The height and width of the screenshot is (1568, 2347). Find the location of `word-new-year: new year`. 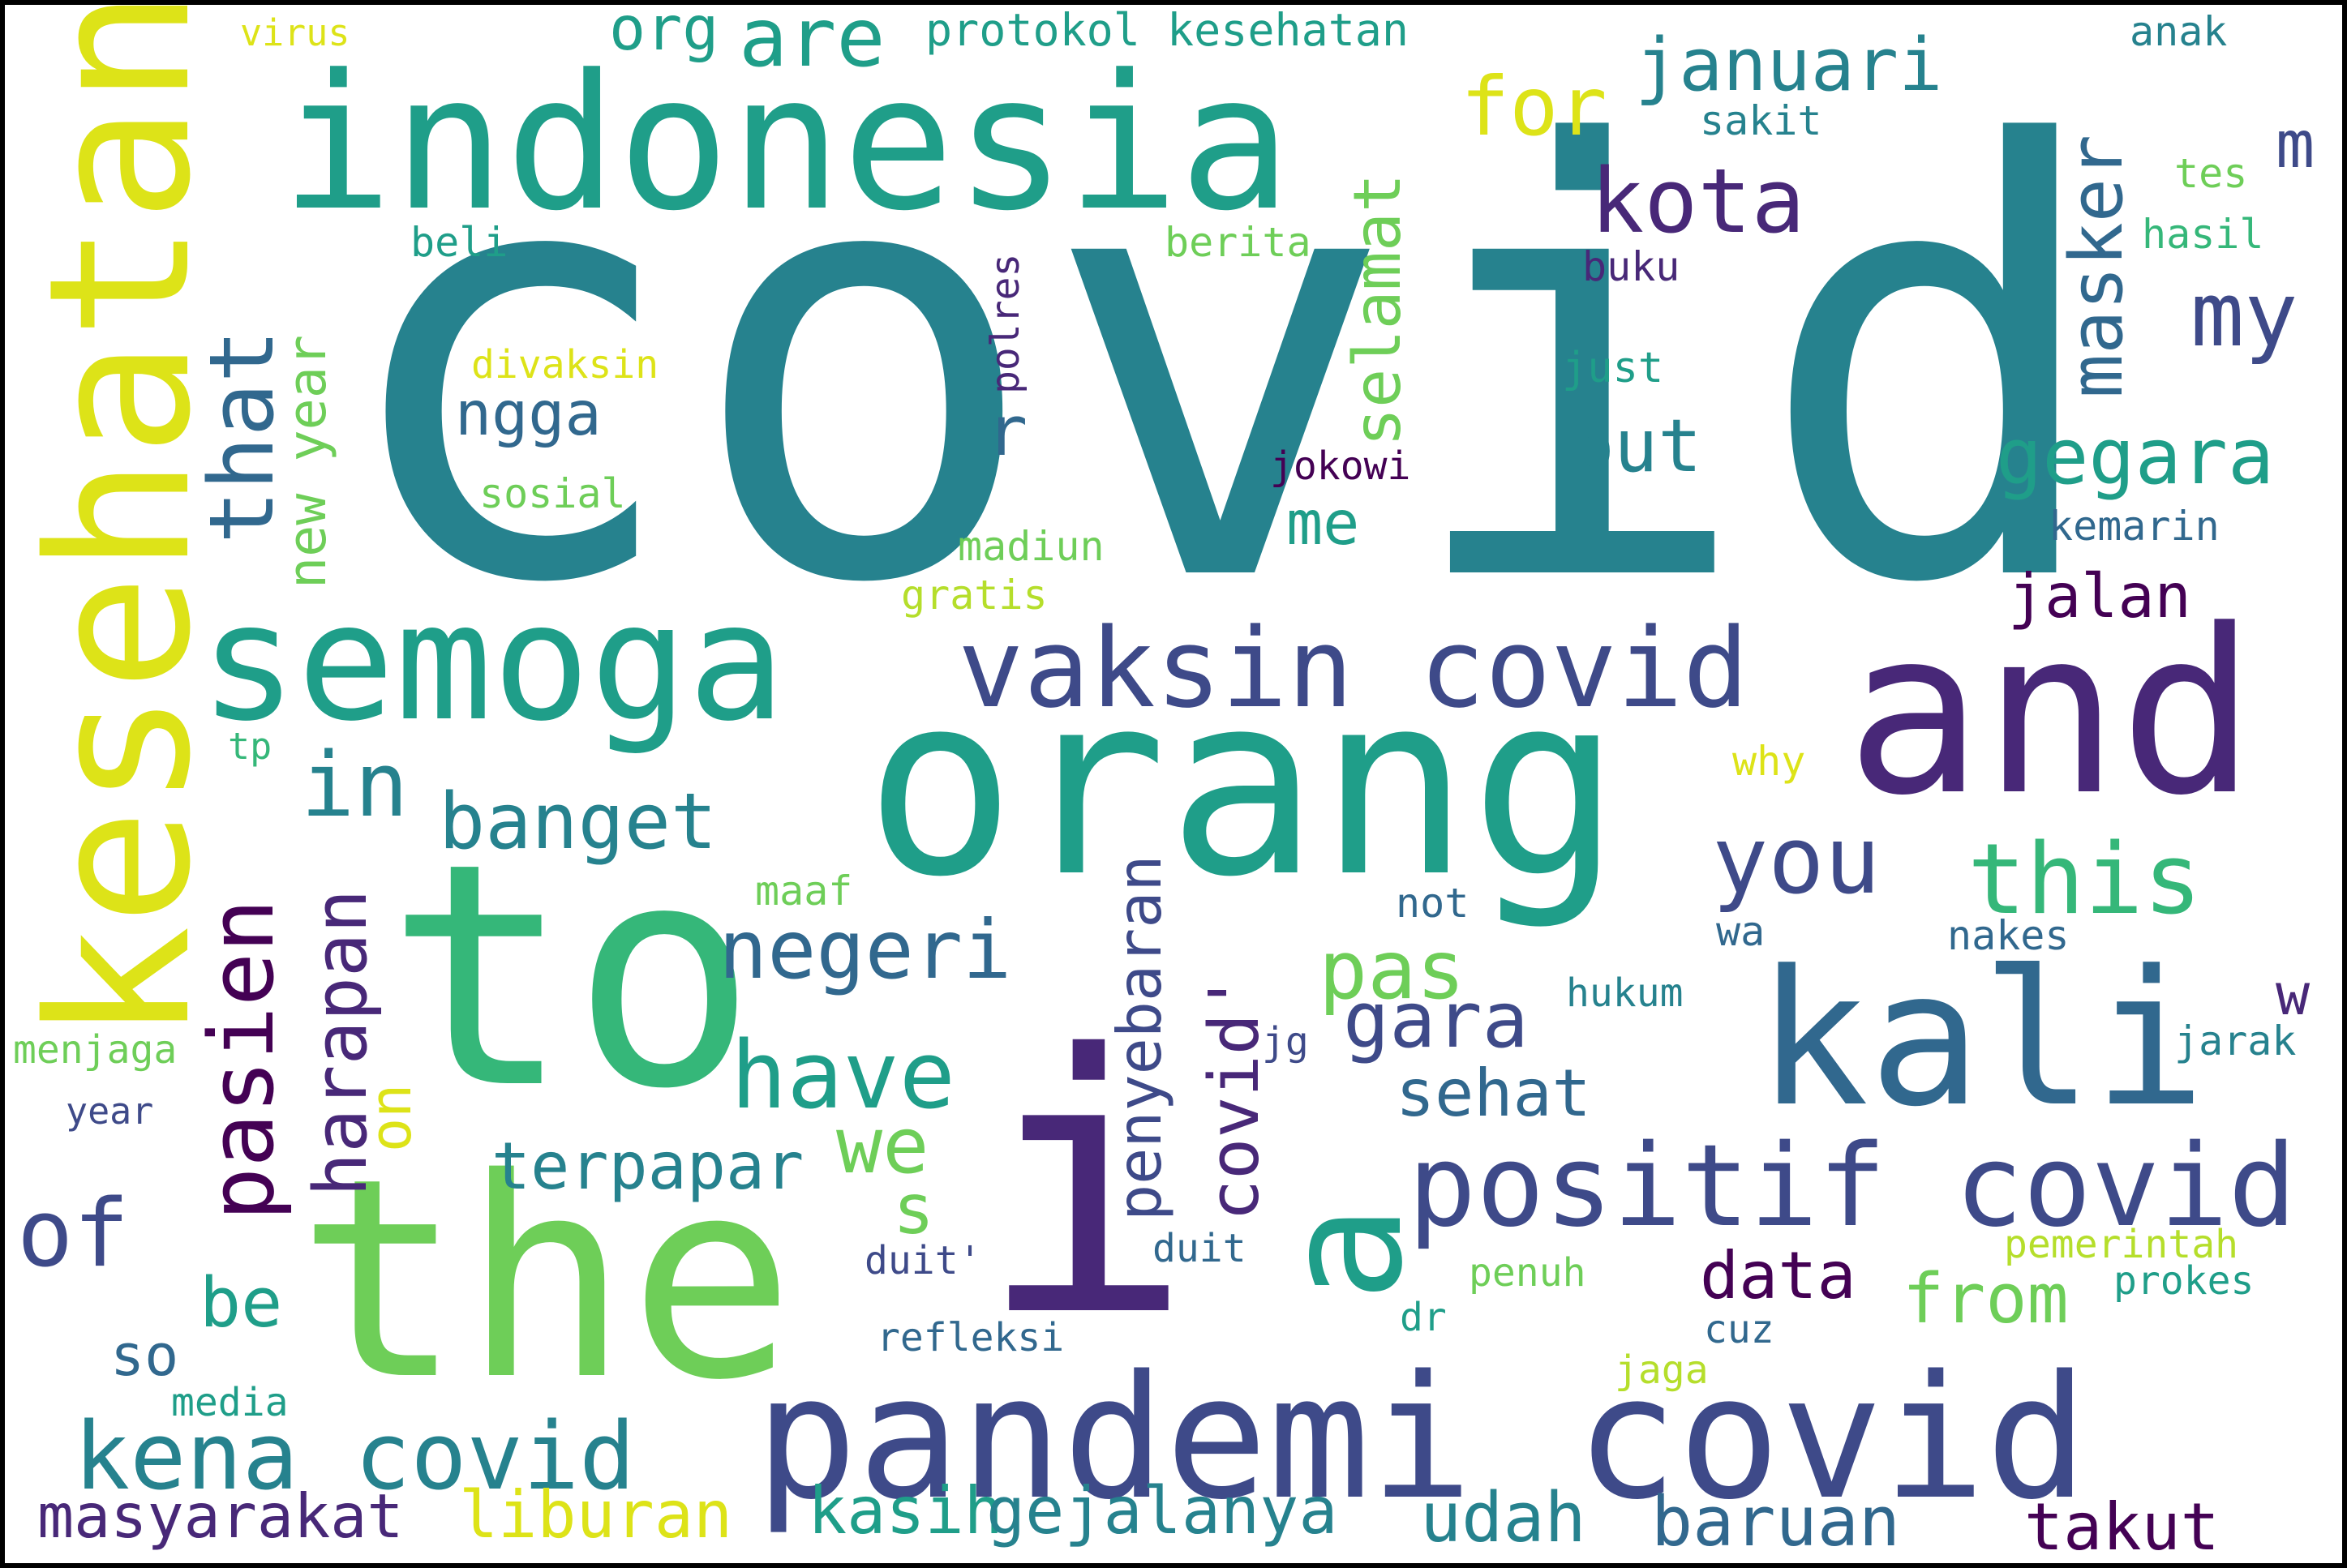

word-new-year: new year is located at coordinates (307, 462).